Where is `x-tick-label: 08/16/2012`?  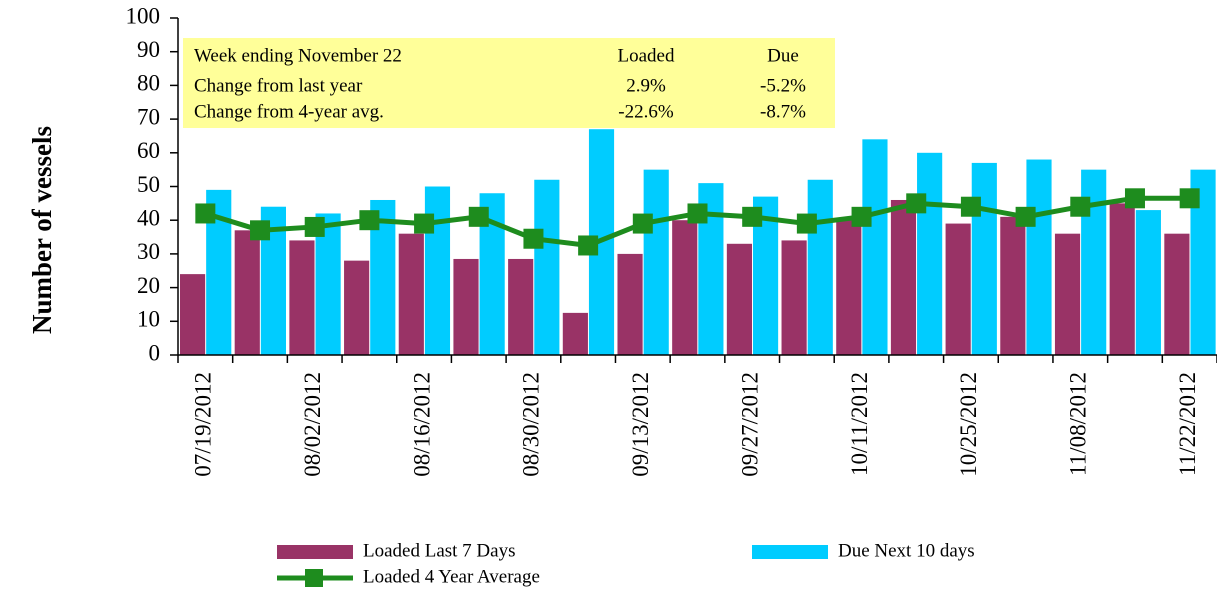
x-tick-label: 08/16/2012 is located at coordinates (421, 424).